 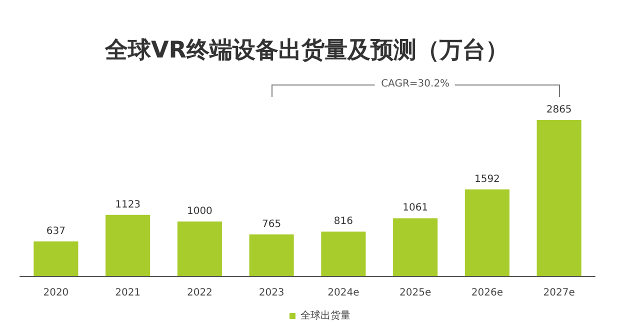 I want to click on x-tick-label: 2020, so click(x=56, y=293).